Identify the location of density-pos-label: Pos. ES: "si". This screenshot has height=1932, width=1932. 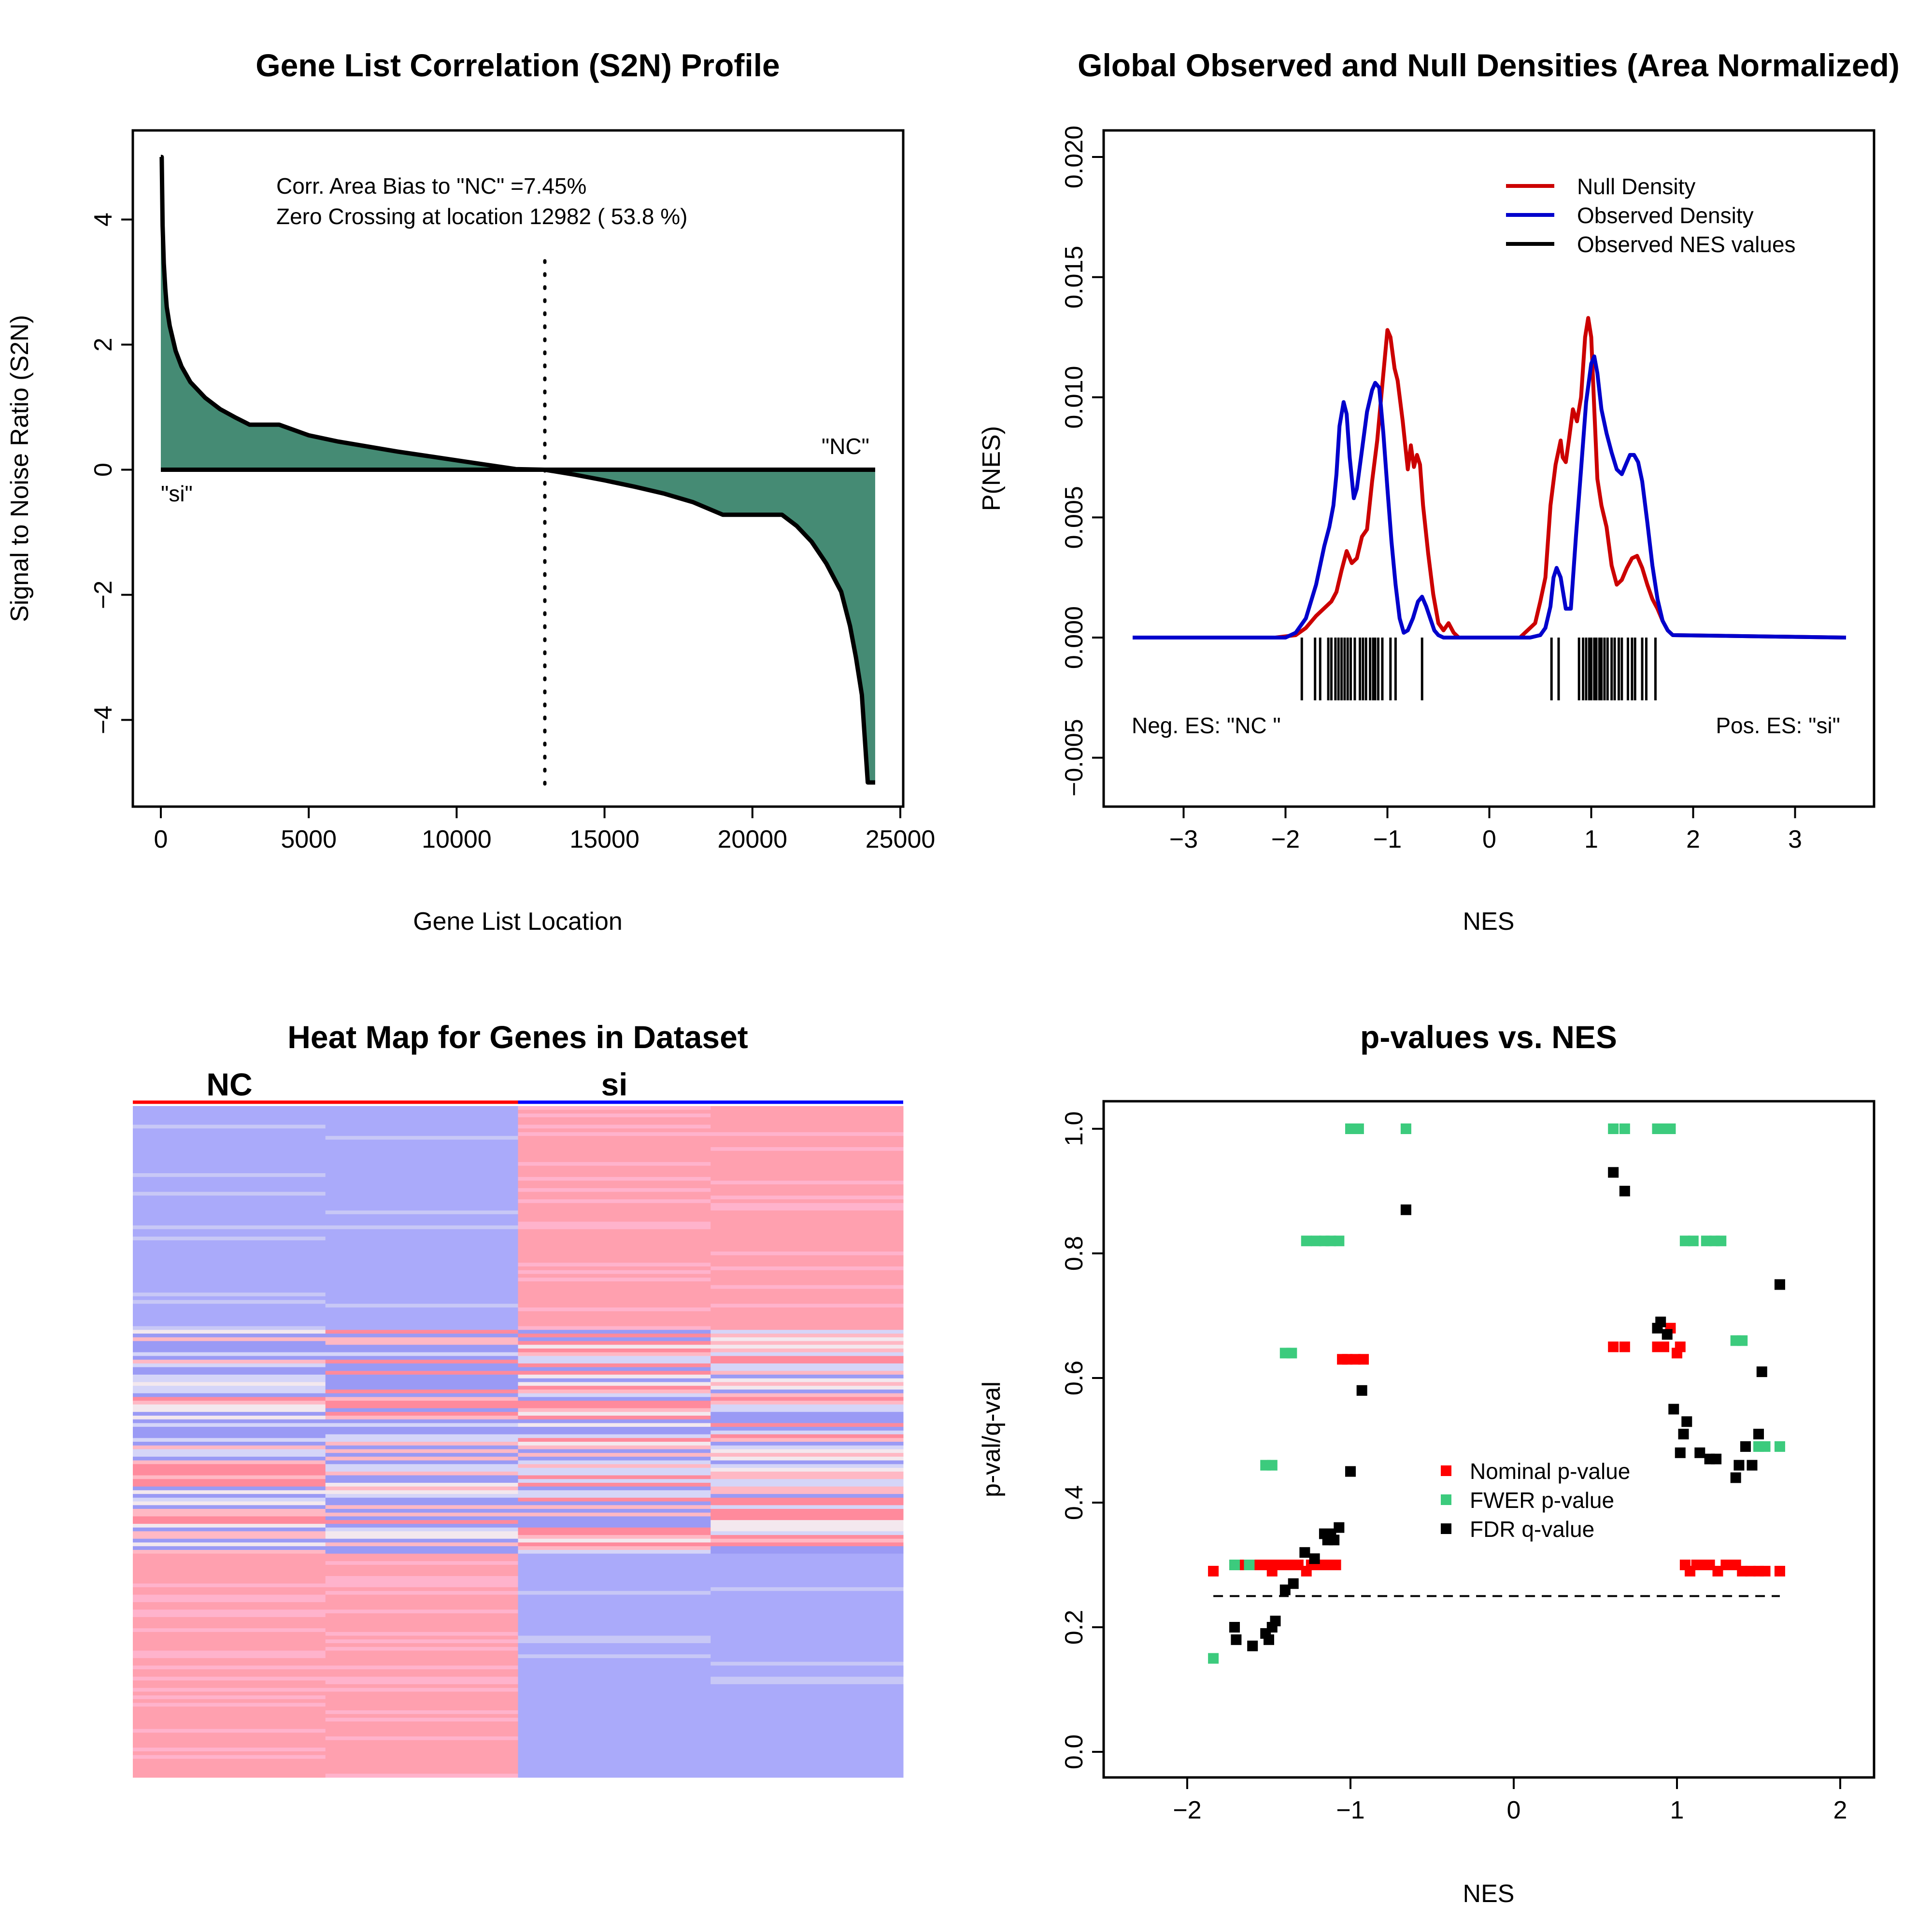
(1778, 725).